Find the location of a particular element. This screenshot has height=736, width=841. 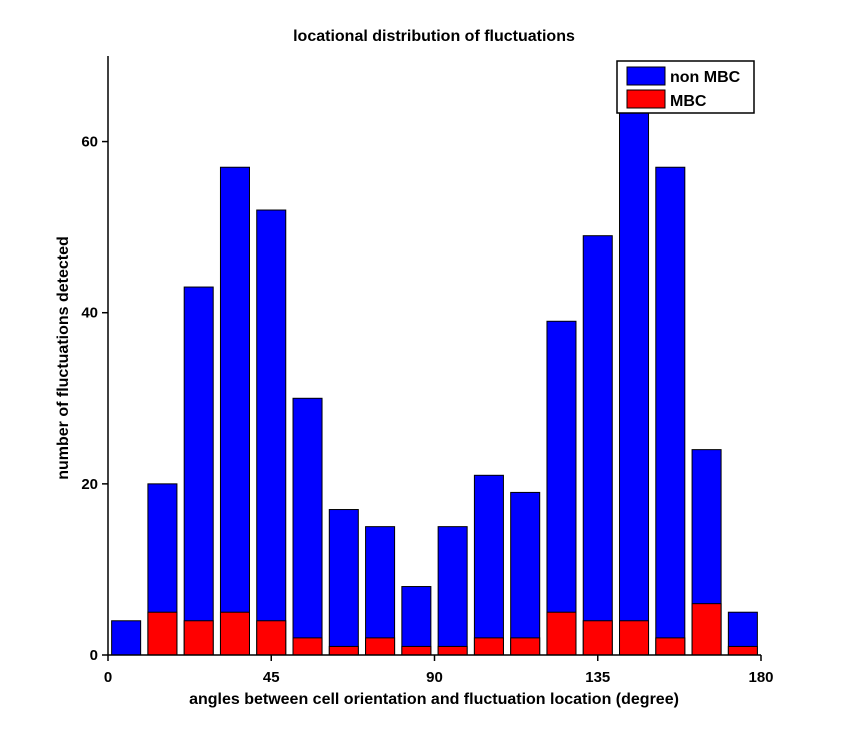

x-tick-label: 180 is located at coordinates (760, 677).